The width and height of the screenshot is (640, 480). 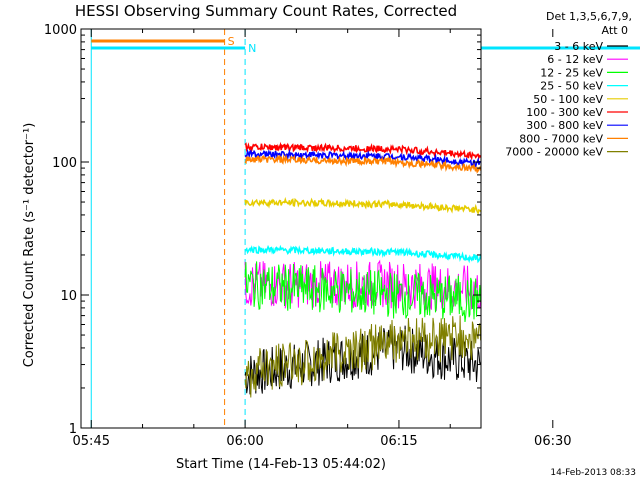 I want to click on timestamp: 14-Feb-2013 08:33, so click(x=593, y=473).